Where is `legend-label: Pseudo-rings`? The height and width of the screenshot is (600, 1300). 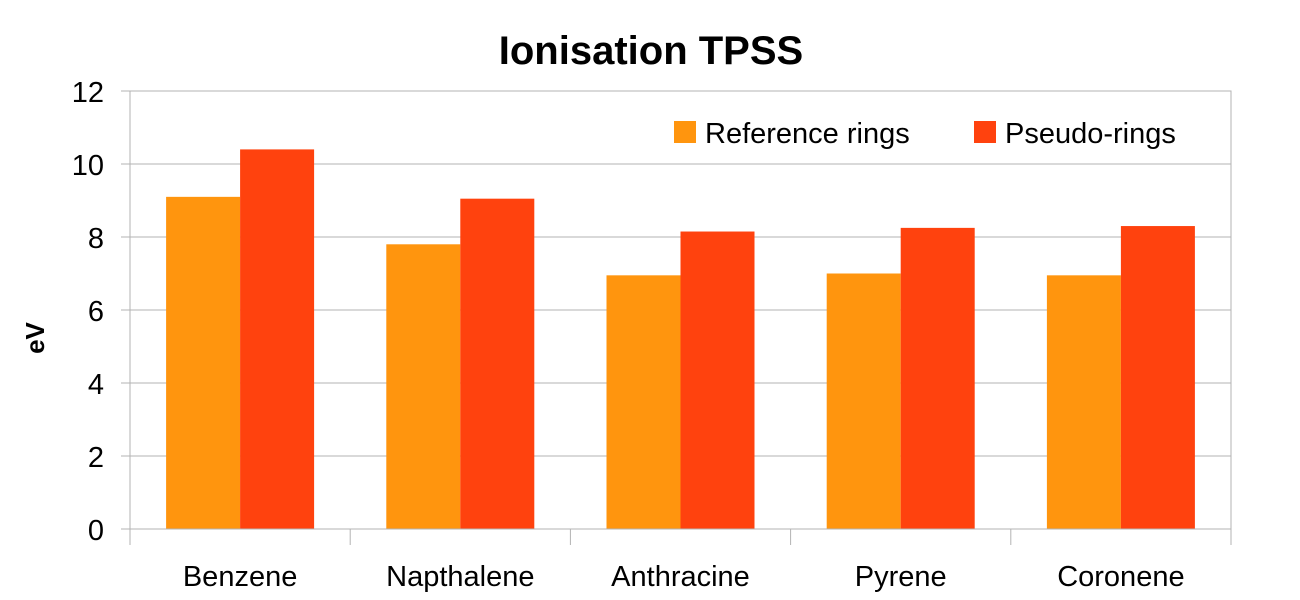 legend-label: Pseudo-rings is located at coordinates (1090, 134).